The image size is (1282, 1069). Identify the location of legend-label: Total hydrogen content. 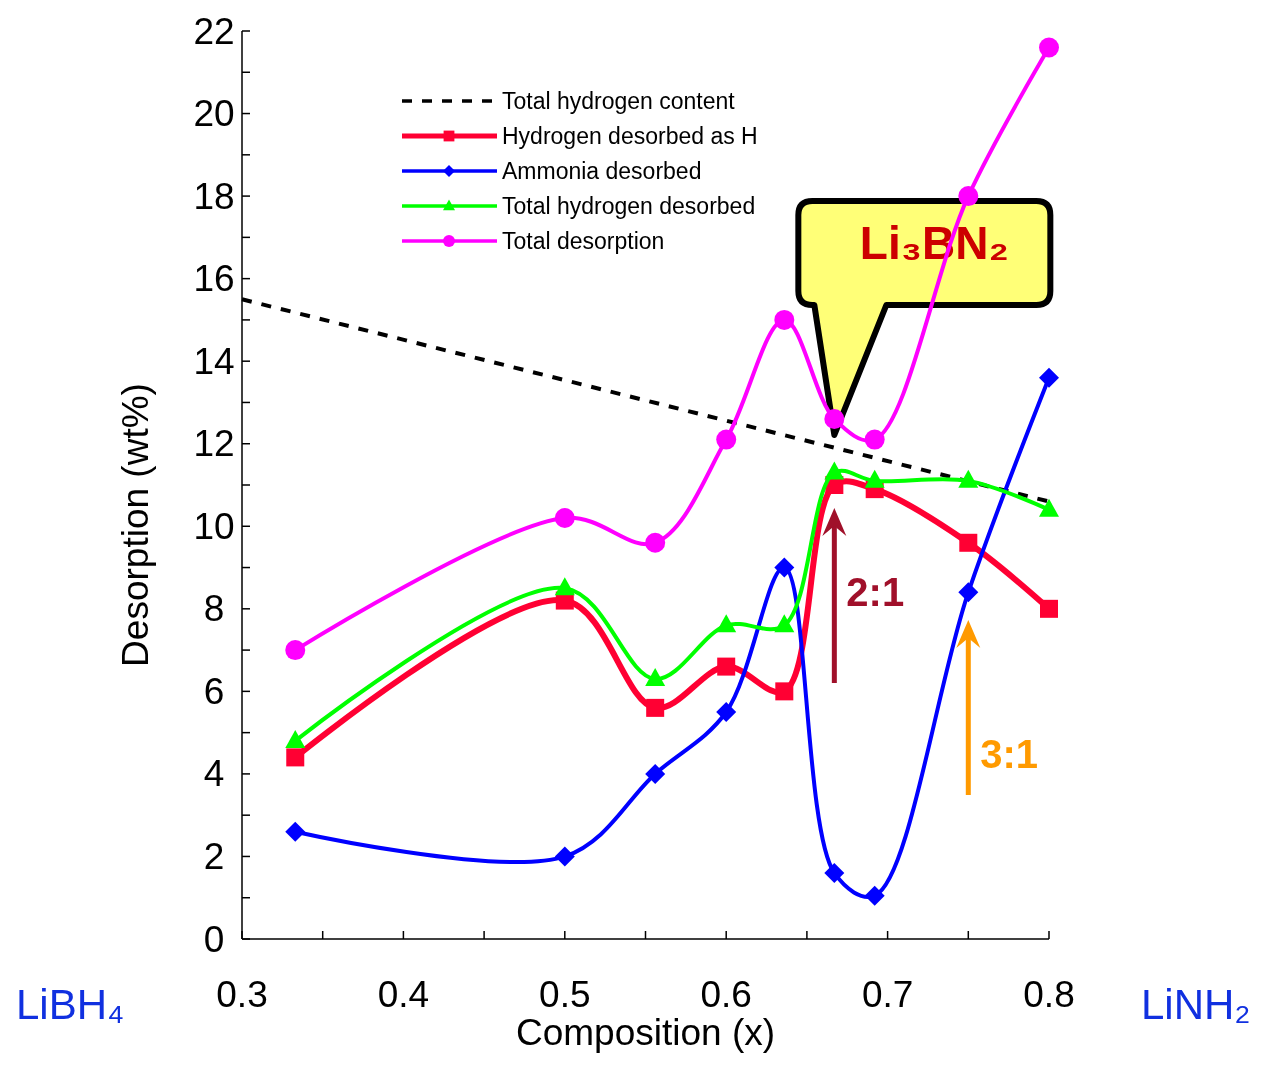
(619, 101).